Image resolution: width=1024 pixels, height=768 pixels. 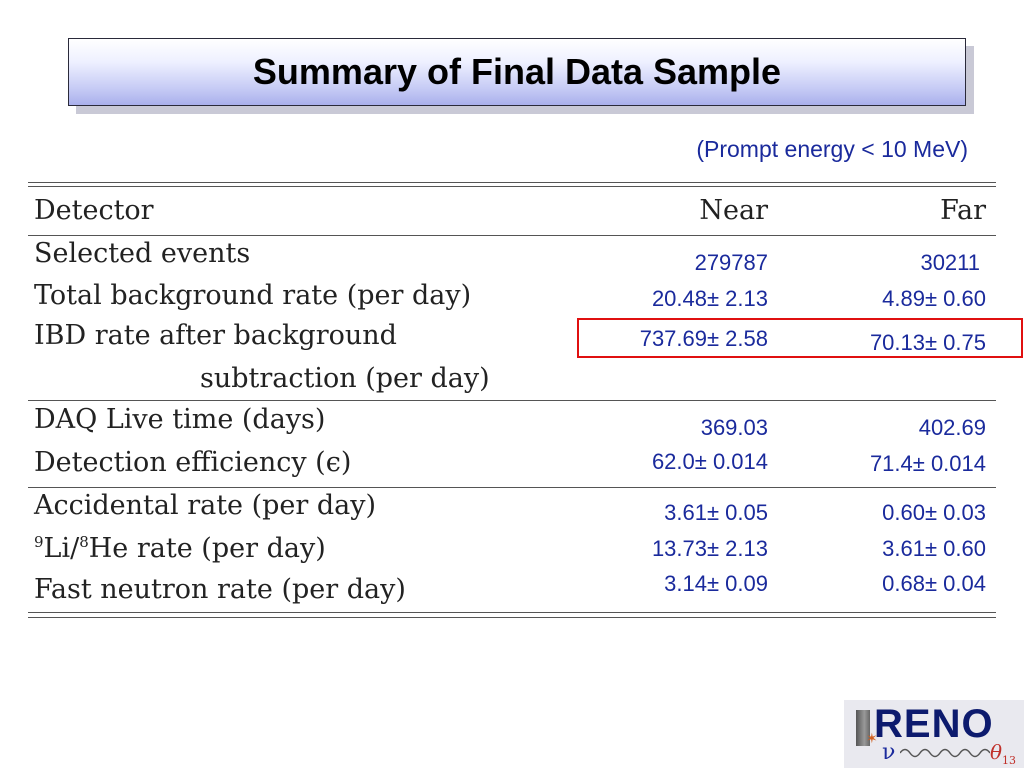 I want to click on row-label-ibd-rate: IBD rate after background, so click(x=215, y=335).